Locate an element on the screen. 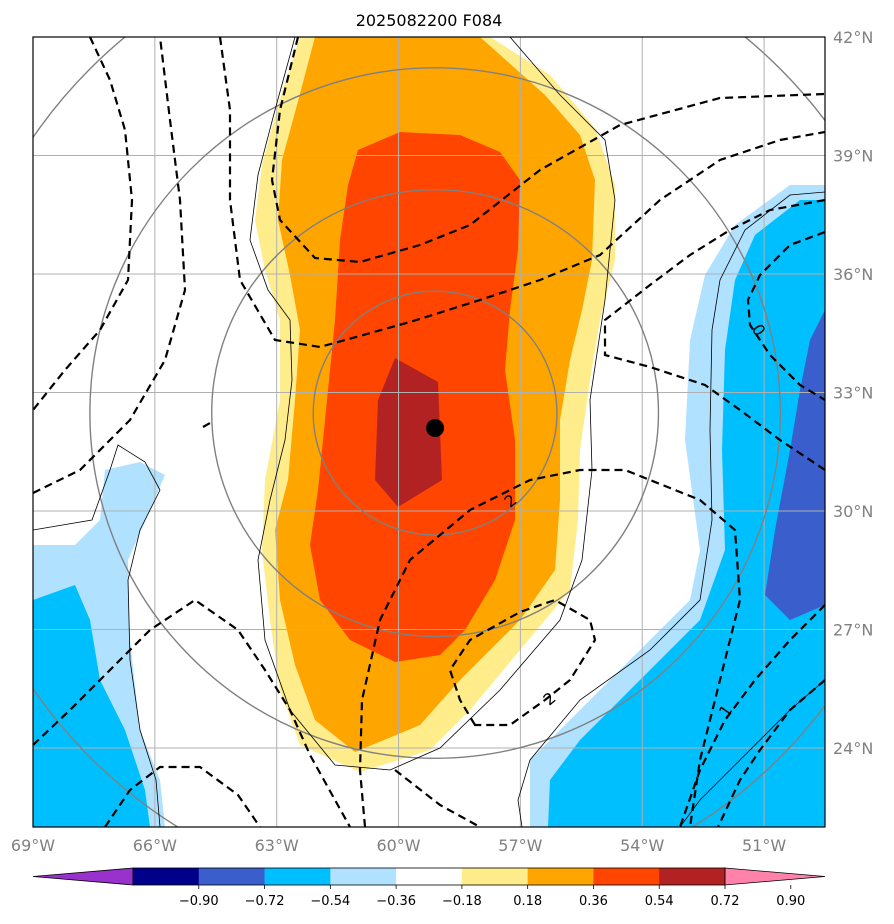 Image resolution: width=894 pixels, height=924 pixels. y-tick-label: 24°N is located at coordinates (853, 748).